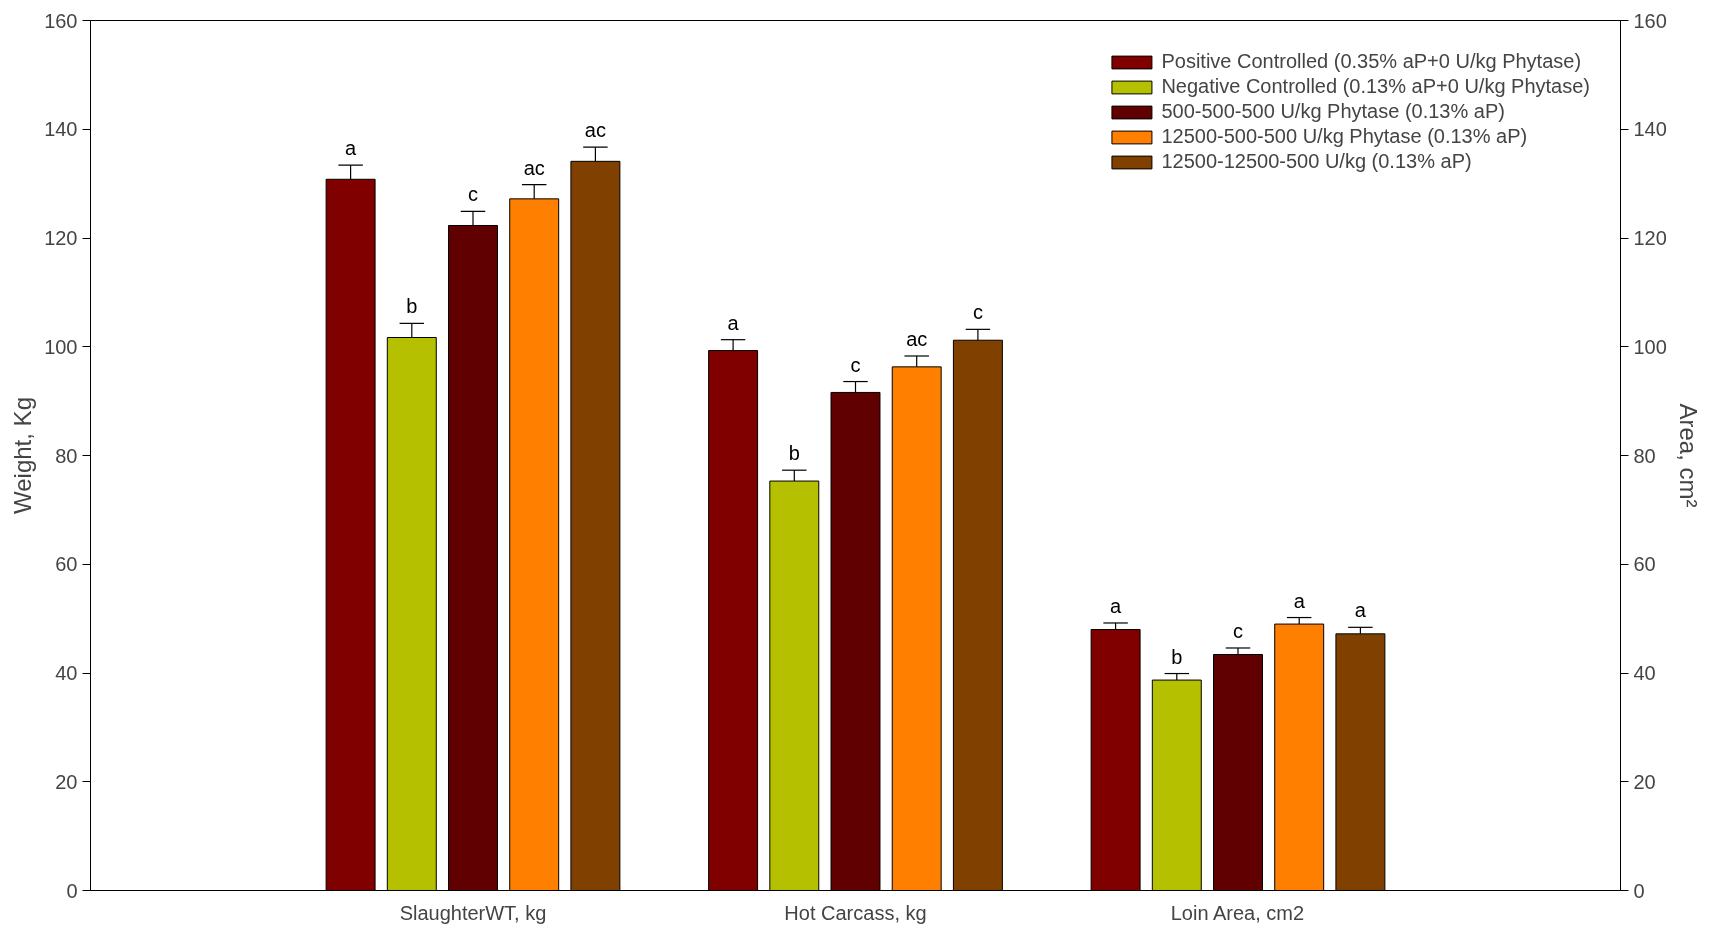 This screenshot has width=1730, height=936. What do you see at coordinates (1316, 161) in the screenshot?
I see `legend-label: 12500-12500-500 U/kg (0.13% aP)` at bounding box center [1316, 161].